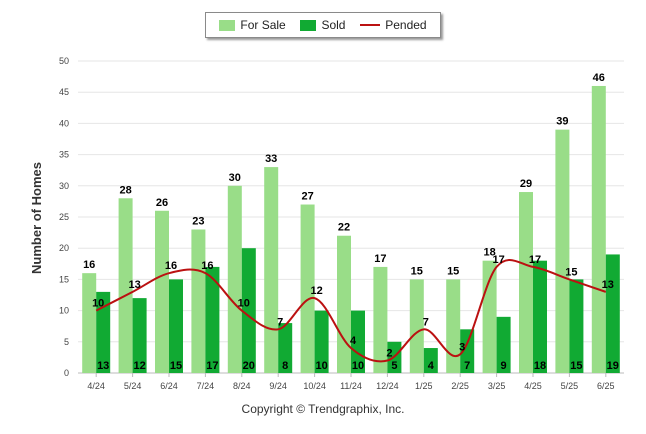 The image size is (646, 434). Describe the element at coordinates (227, 25) in the screenshot. I see `for-sale-swatch` at that location.